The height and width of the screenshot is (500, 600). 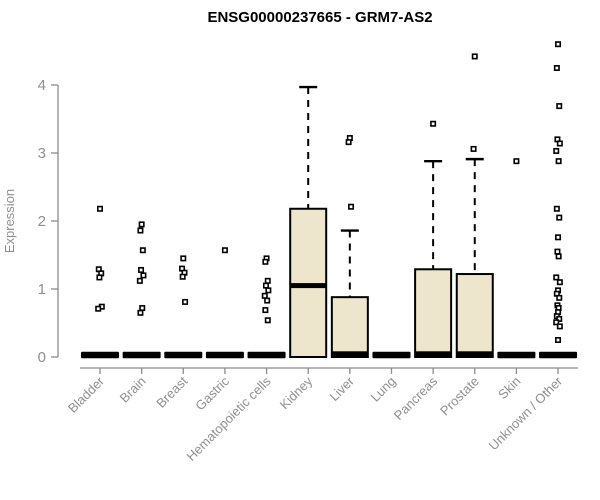 What do you see at coordinates (42, 153) in the screenshot?
I see `y-tick-label: 3` at bounding box center [42, 153].